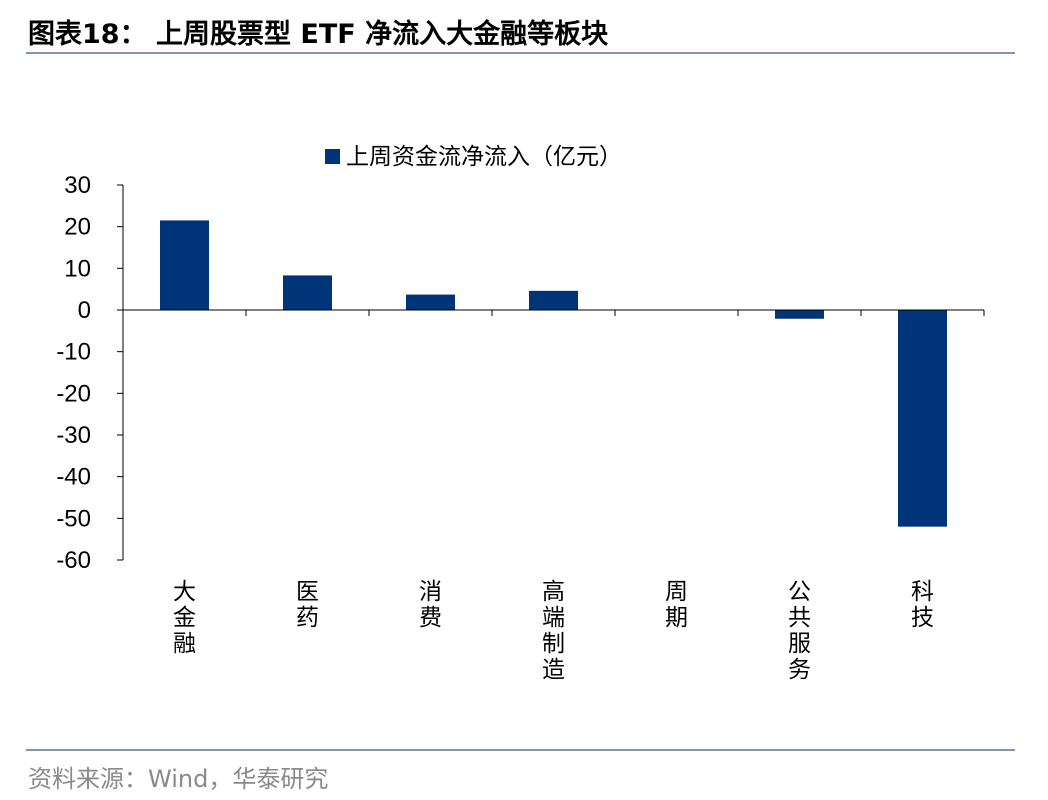 The image size is (1048, 800). I want to click on category-label: 高端制造, so click(553, 631).